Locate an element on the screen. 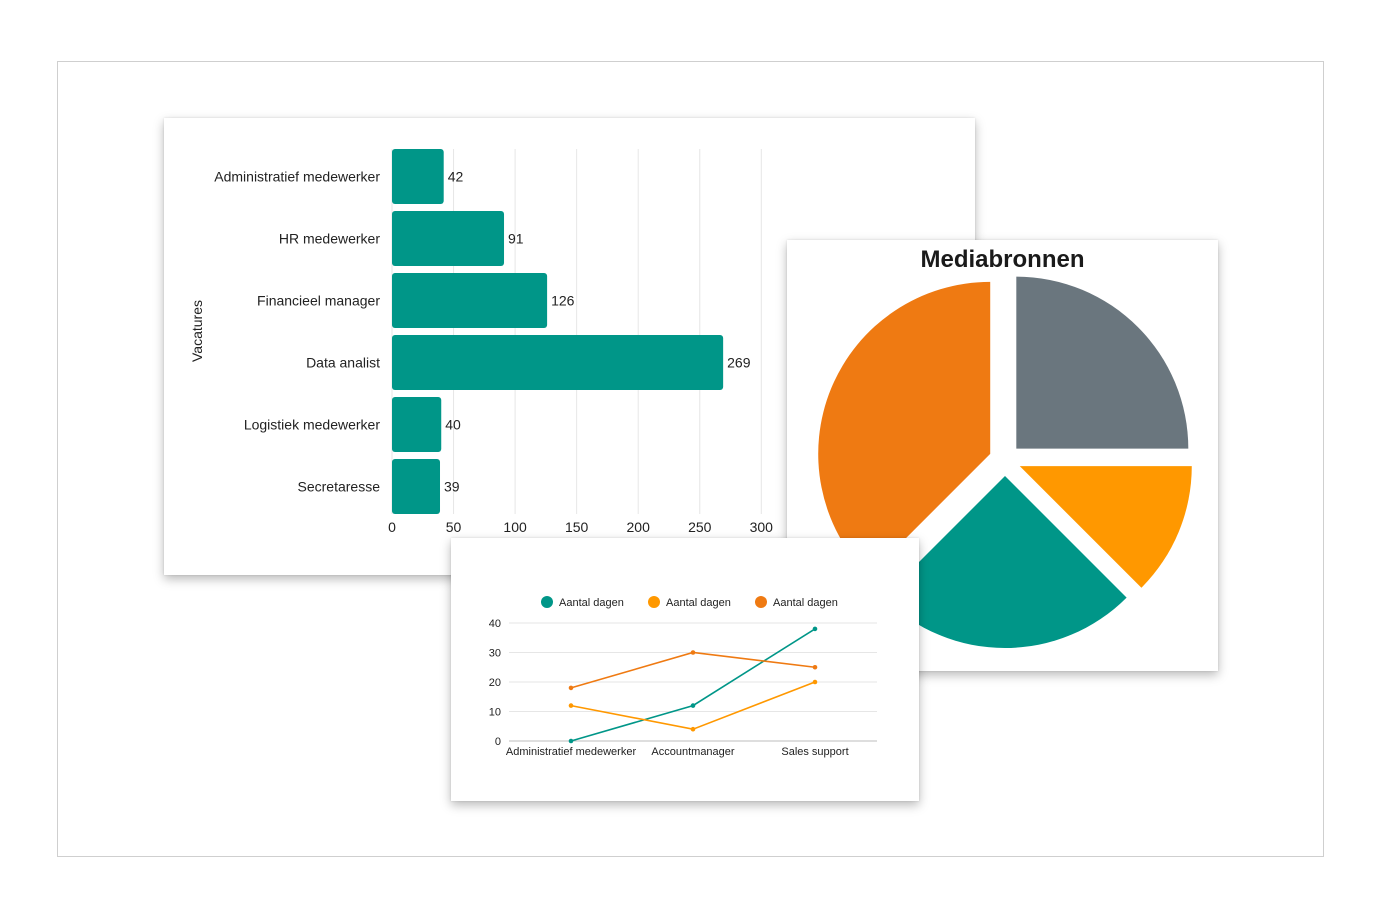  data-label: 42 is located at coordinates (456, 177).